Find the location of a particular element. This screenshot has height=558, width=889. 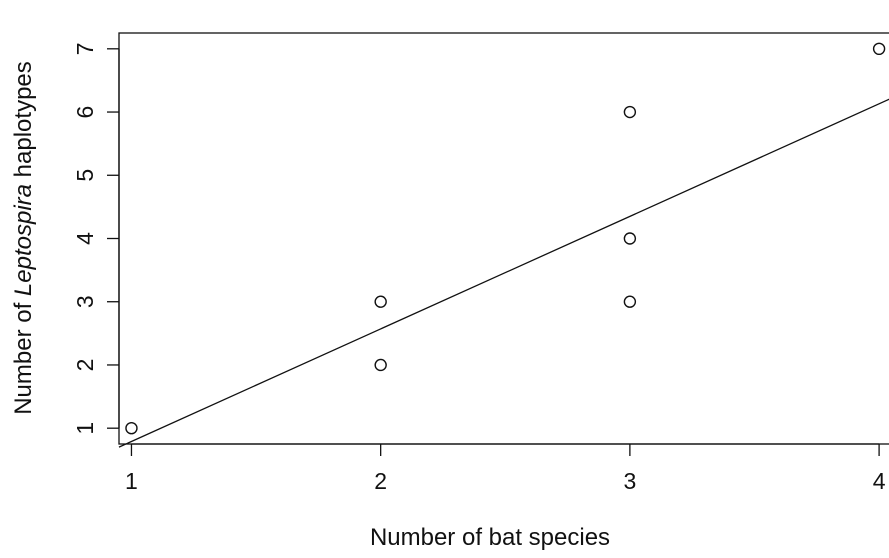

y-axis-title: Number of Leptospira haplotypes is located at coordinates (23, 238).